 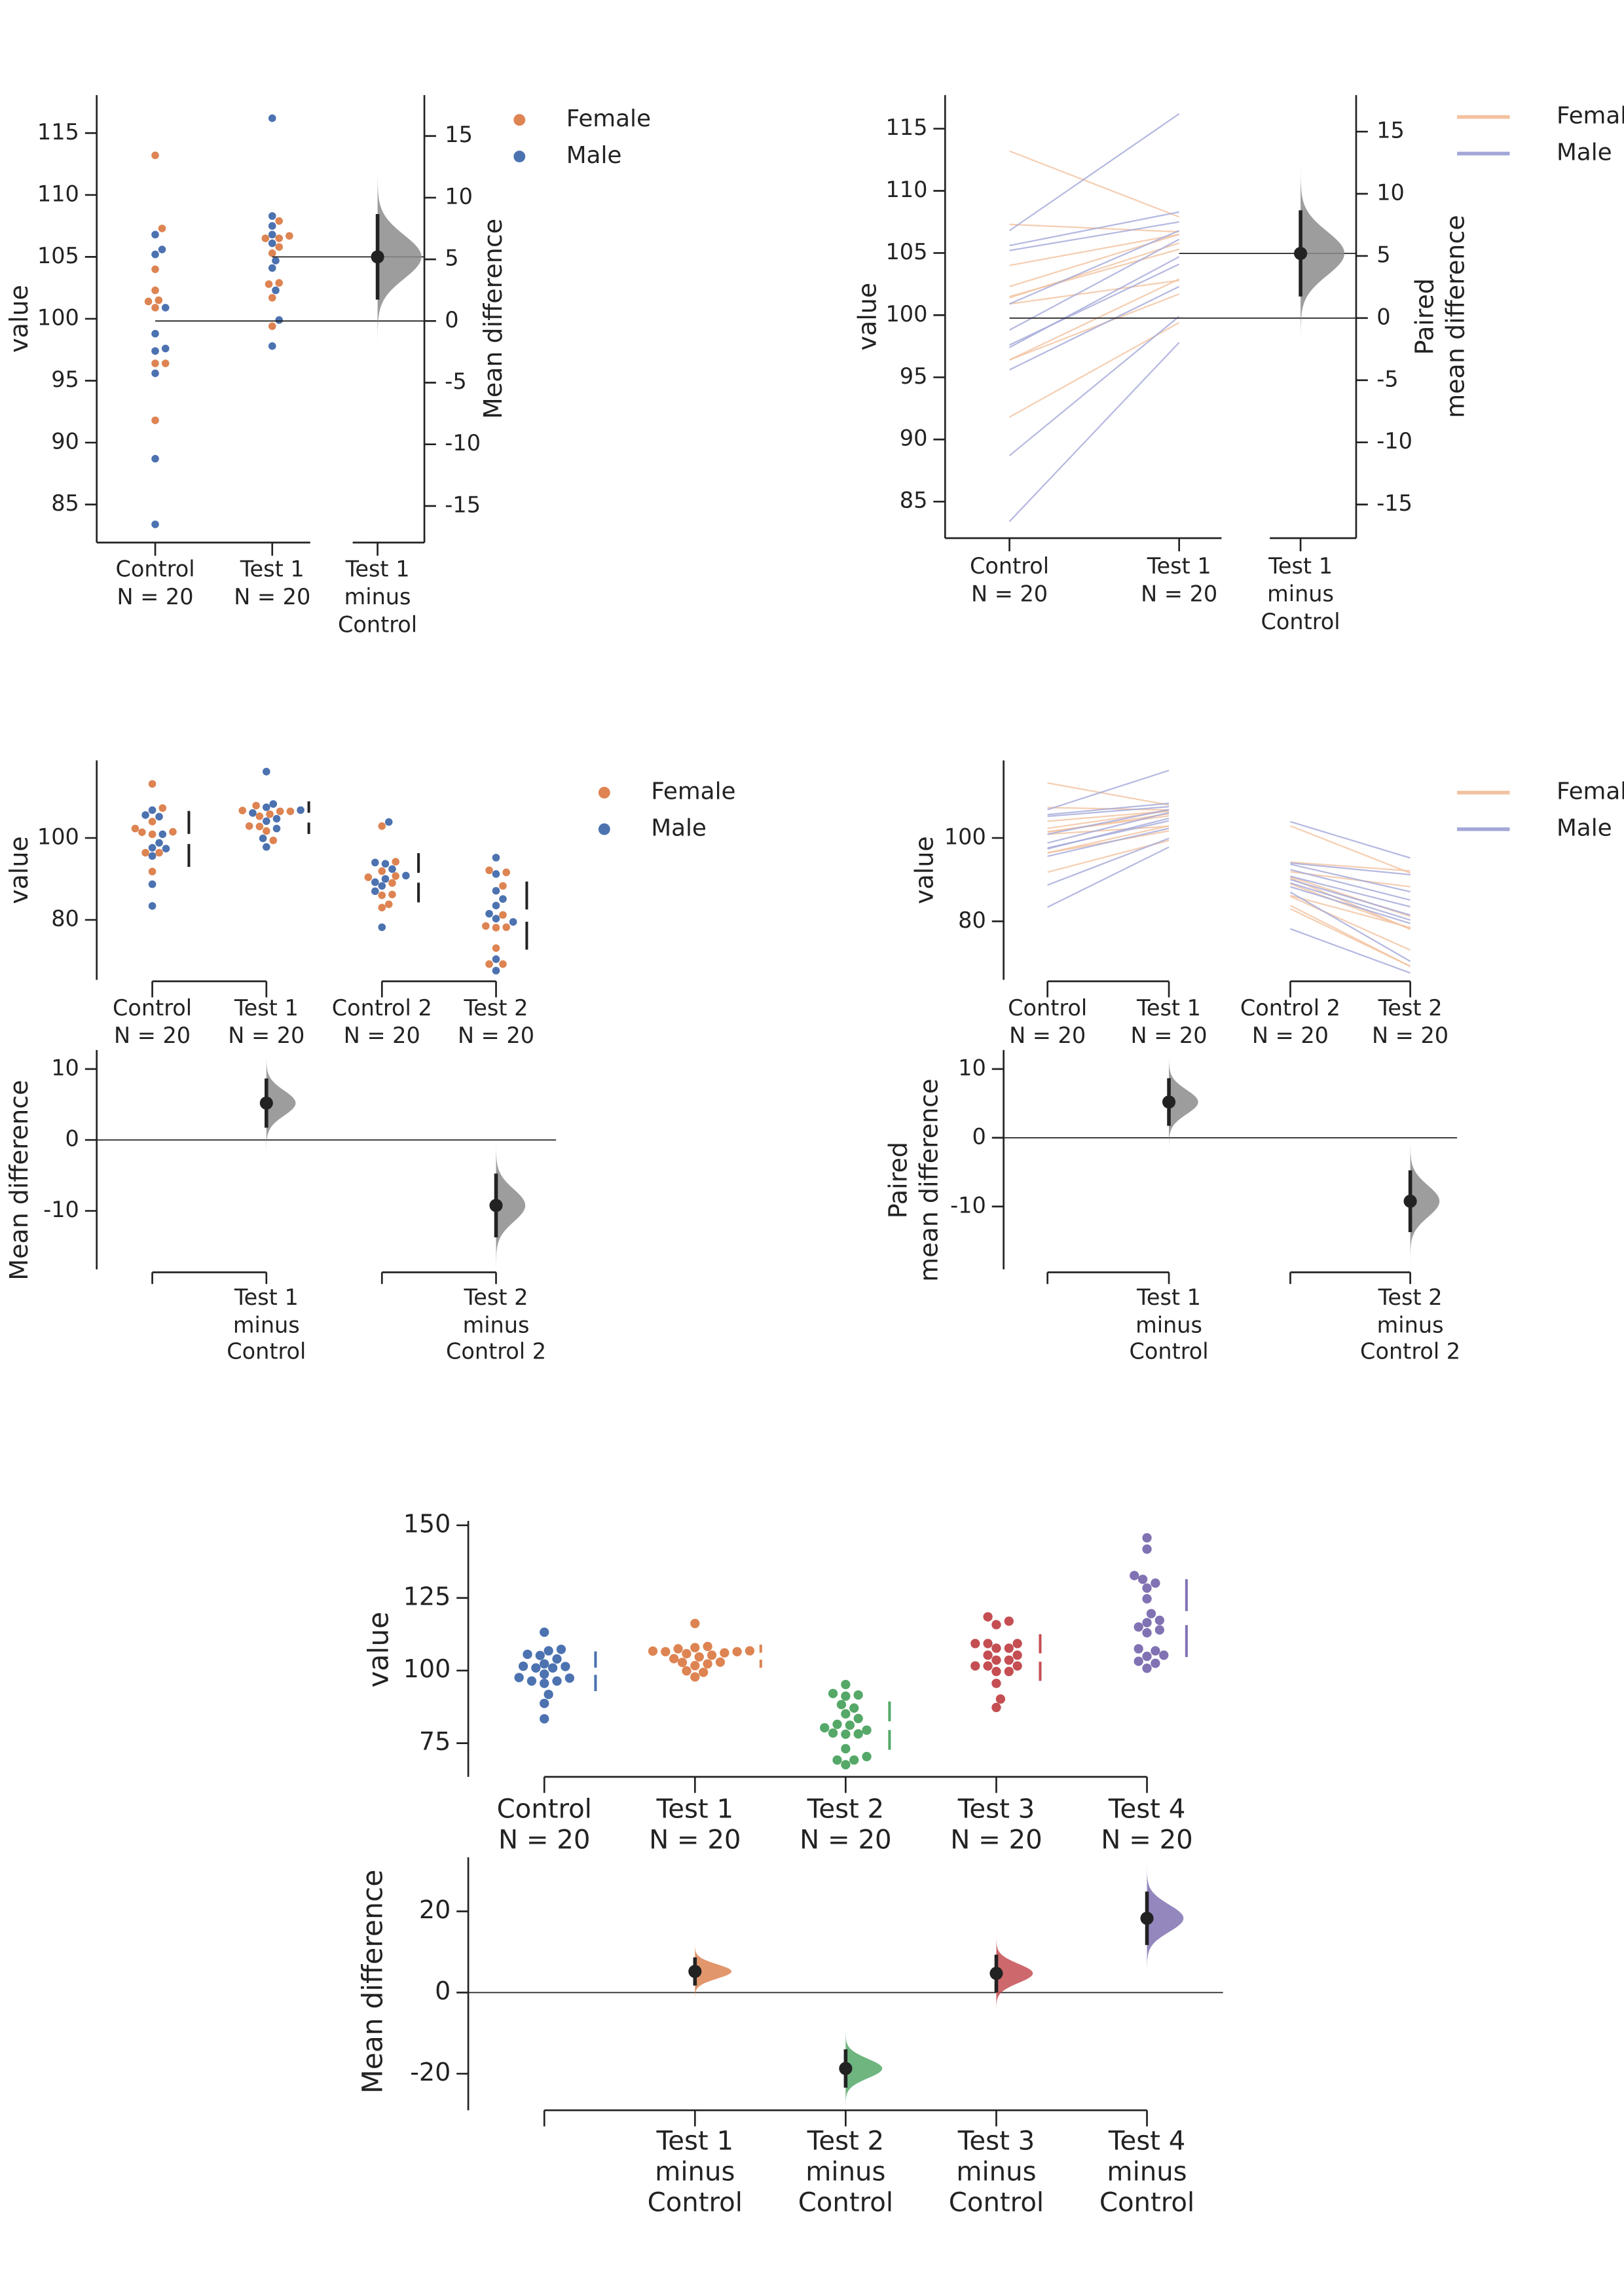 What do you see at coordinates (1390, 130) in the screenshot?
I see `delta-tick-label: 15` at bounding box center [1390, 130].